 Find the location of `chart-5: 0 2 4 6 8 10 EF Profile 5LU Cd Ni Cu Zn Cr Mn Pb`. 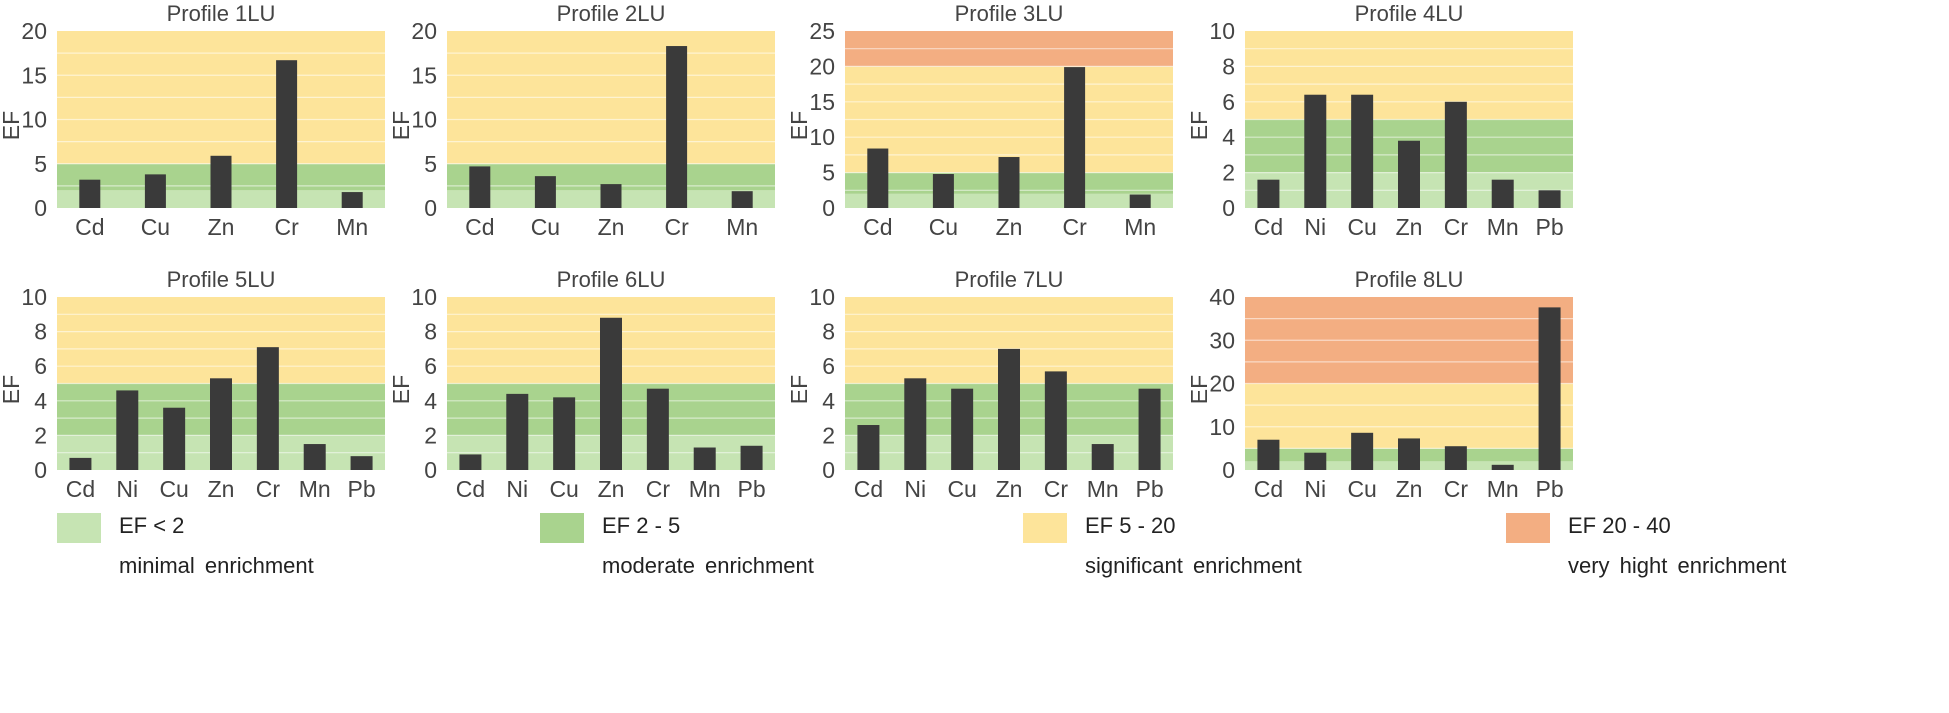

chart-5: 0 2 4 6 8 10 EF Profile 5LU Cd Ni Cu Zn Cr Mn Pb is located at coordinates (192, 384).